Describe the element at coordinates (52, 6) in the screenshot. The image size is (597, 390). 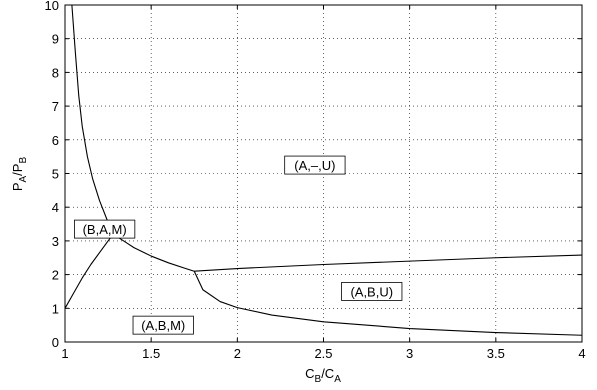
I see `y-tick-label-10: 10` at that location.